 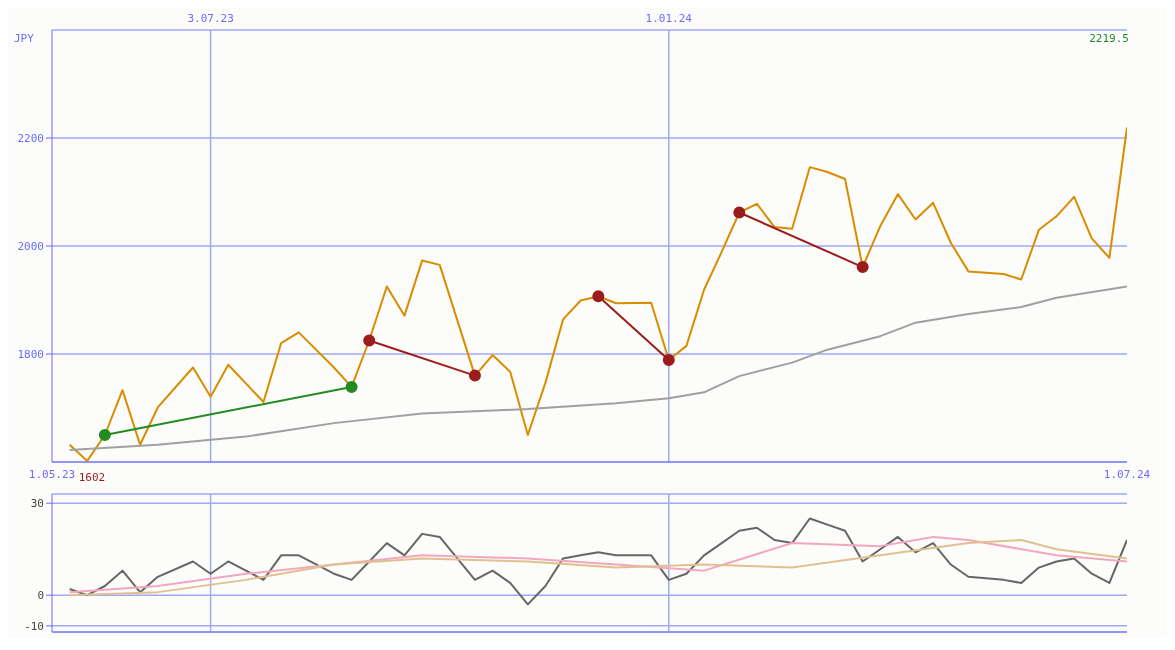 What do you see at coordinates (210, 18) in the screenshot?
I see `x2-tick-label: 3.07.23` at bounding box center [210, 18].